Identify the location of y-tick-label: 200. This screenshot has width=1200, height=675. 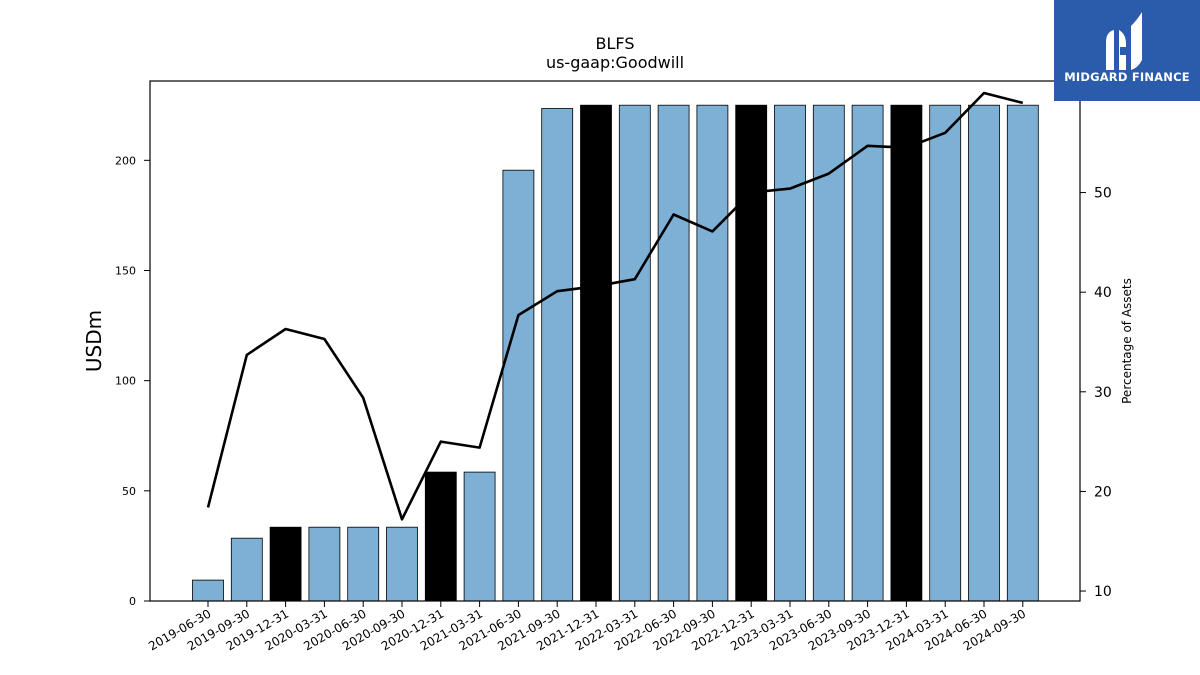
(125, 160).